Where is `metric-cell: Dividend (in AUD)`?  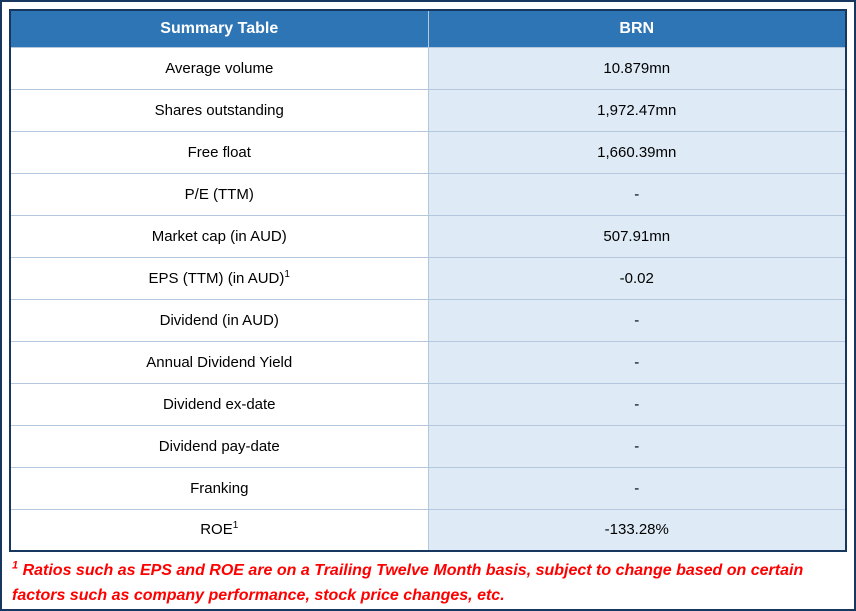
metric-cell: Dividend (in AUD) is located at coordinates (219, 320).